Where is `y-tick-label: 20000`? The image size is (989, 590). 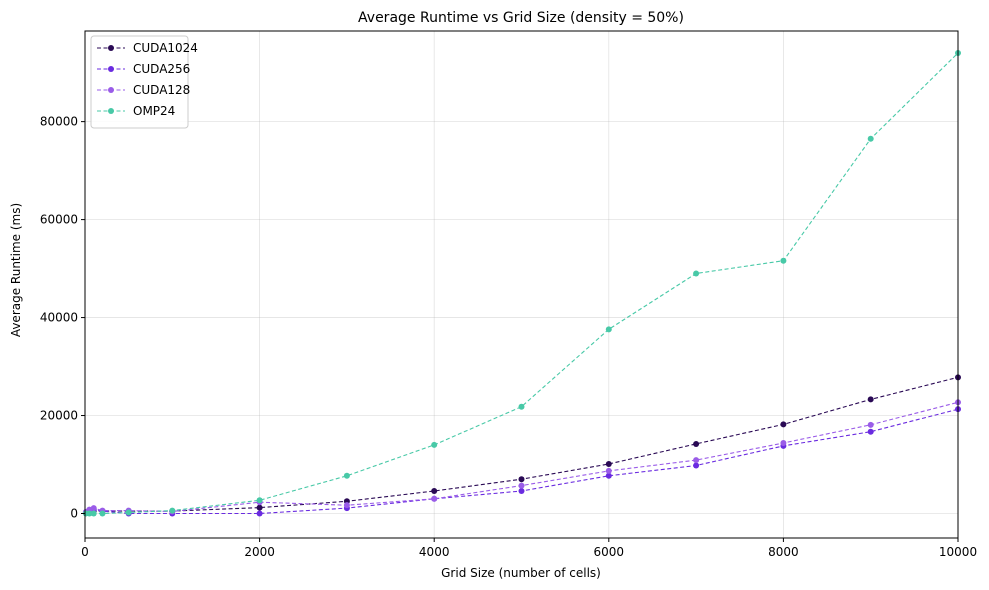 y-tick-label: 20000 is located at coordinates (59, 416).